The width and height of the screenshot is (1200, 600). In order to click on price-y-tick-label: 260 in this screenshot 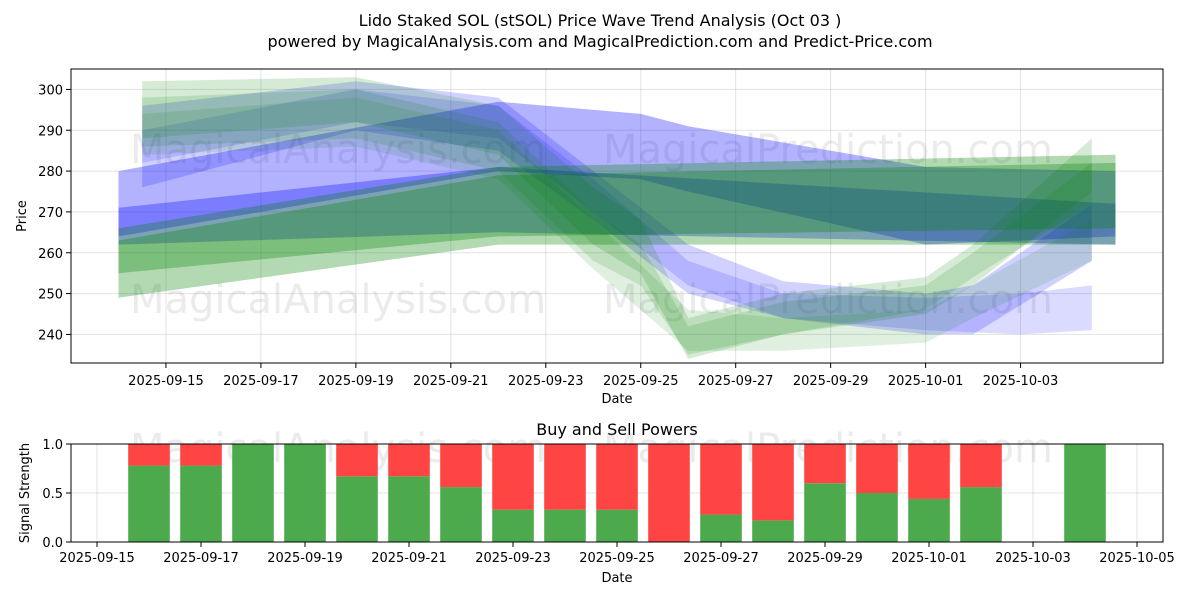, I will do `click(50, 254)`.